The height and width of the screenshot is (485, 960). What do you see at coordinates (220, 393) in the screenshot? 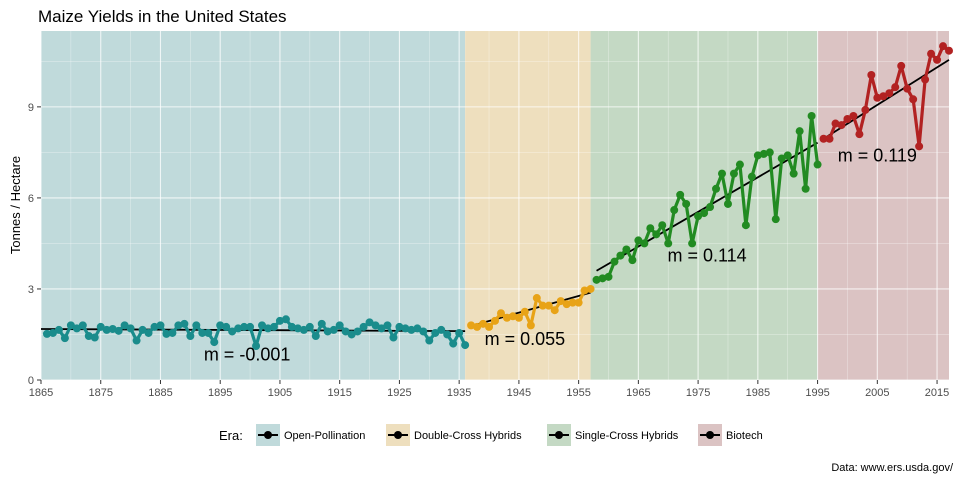
I see `x-tick-label: 1895` at bounding box center [220, 393].